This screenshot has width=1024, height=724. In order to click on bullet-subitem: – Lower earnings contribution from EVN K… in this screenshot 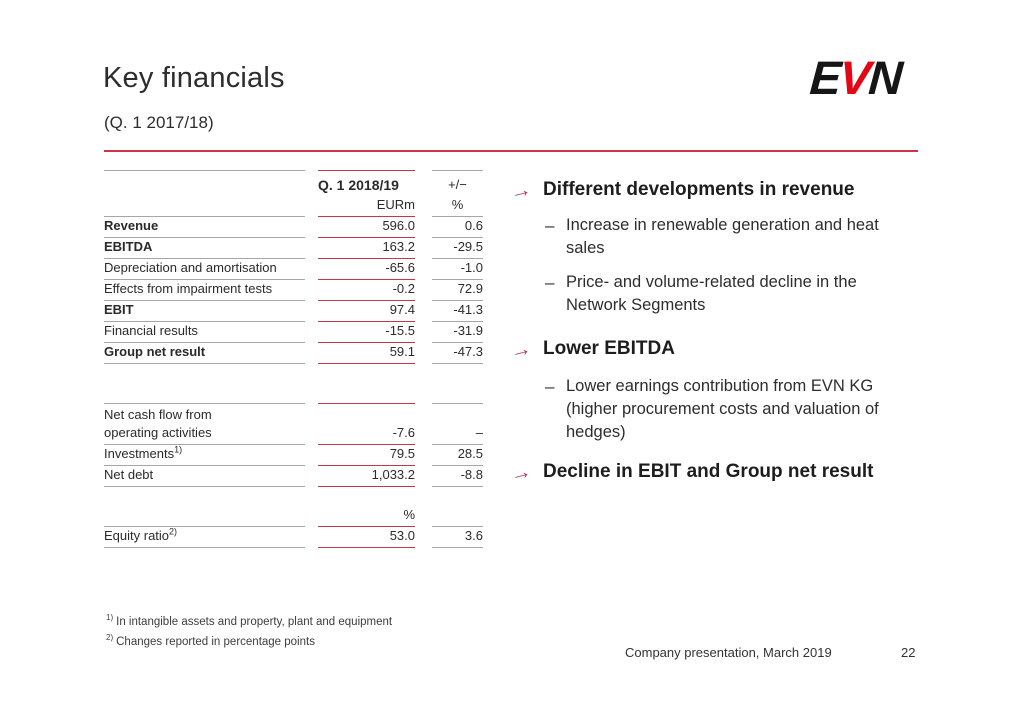, I will do `click(732, 409)`.